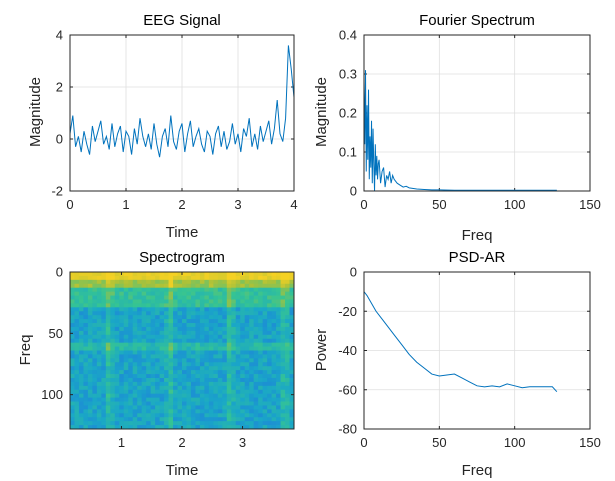  I want to click on x-tick-label: 100, so click(515, 442).